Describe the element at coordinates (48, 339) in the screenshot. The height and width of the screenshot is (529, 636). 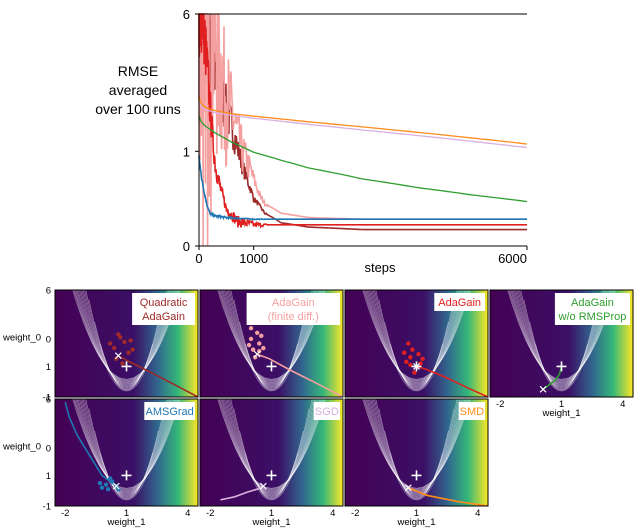
I see `panel-y-tick-label: 0` at that location.